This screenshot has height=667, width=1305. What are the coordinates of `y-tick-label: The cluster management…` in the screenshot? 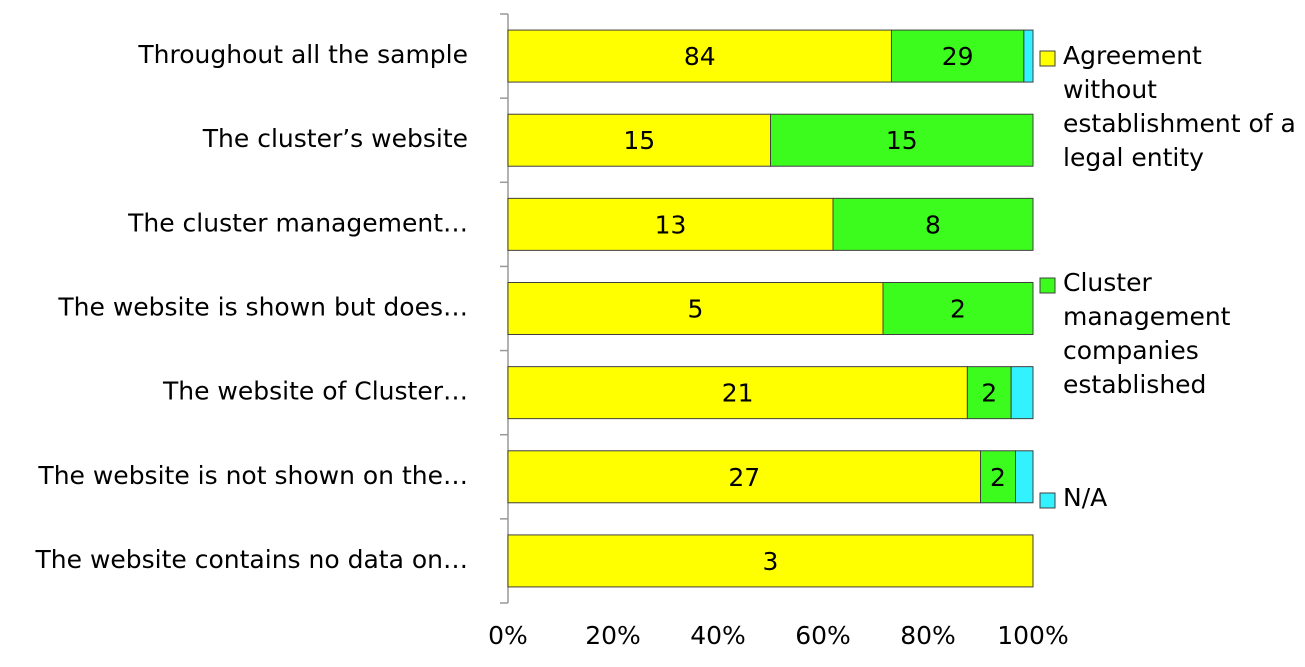 It's located at (297, 222).